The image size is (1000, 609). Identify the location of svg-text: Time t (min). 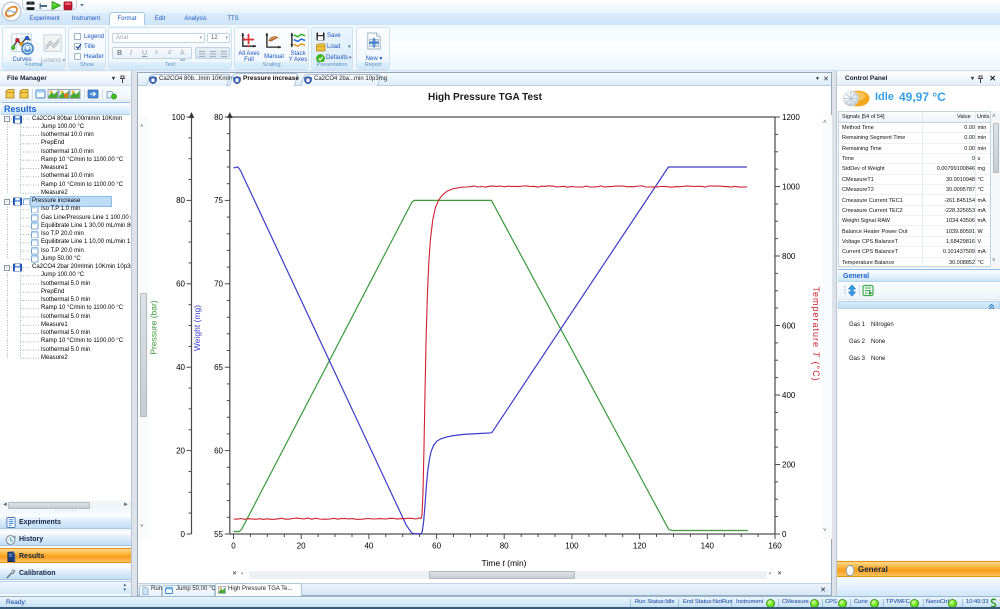
(503, 563).